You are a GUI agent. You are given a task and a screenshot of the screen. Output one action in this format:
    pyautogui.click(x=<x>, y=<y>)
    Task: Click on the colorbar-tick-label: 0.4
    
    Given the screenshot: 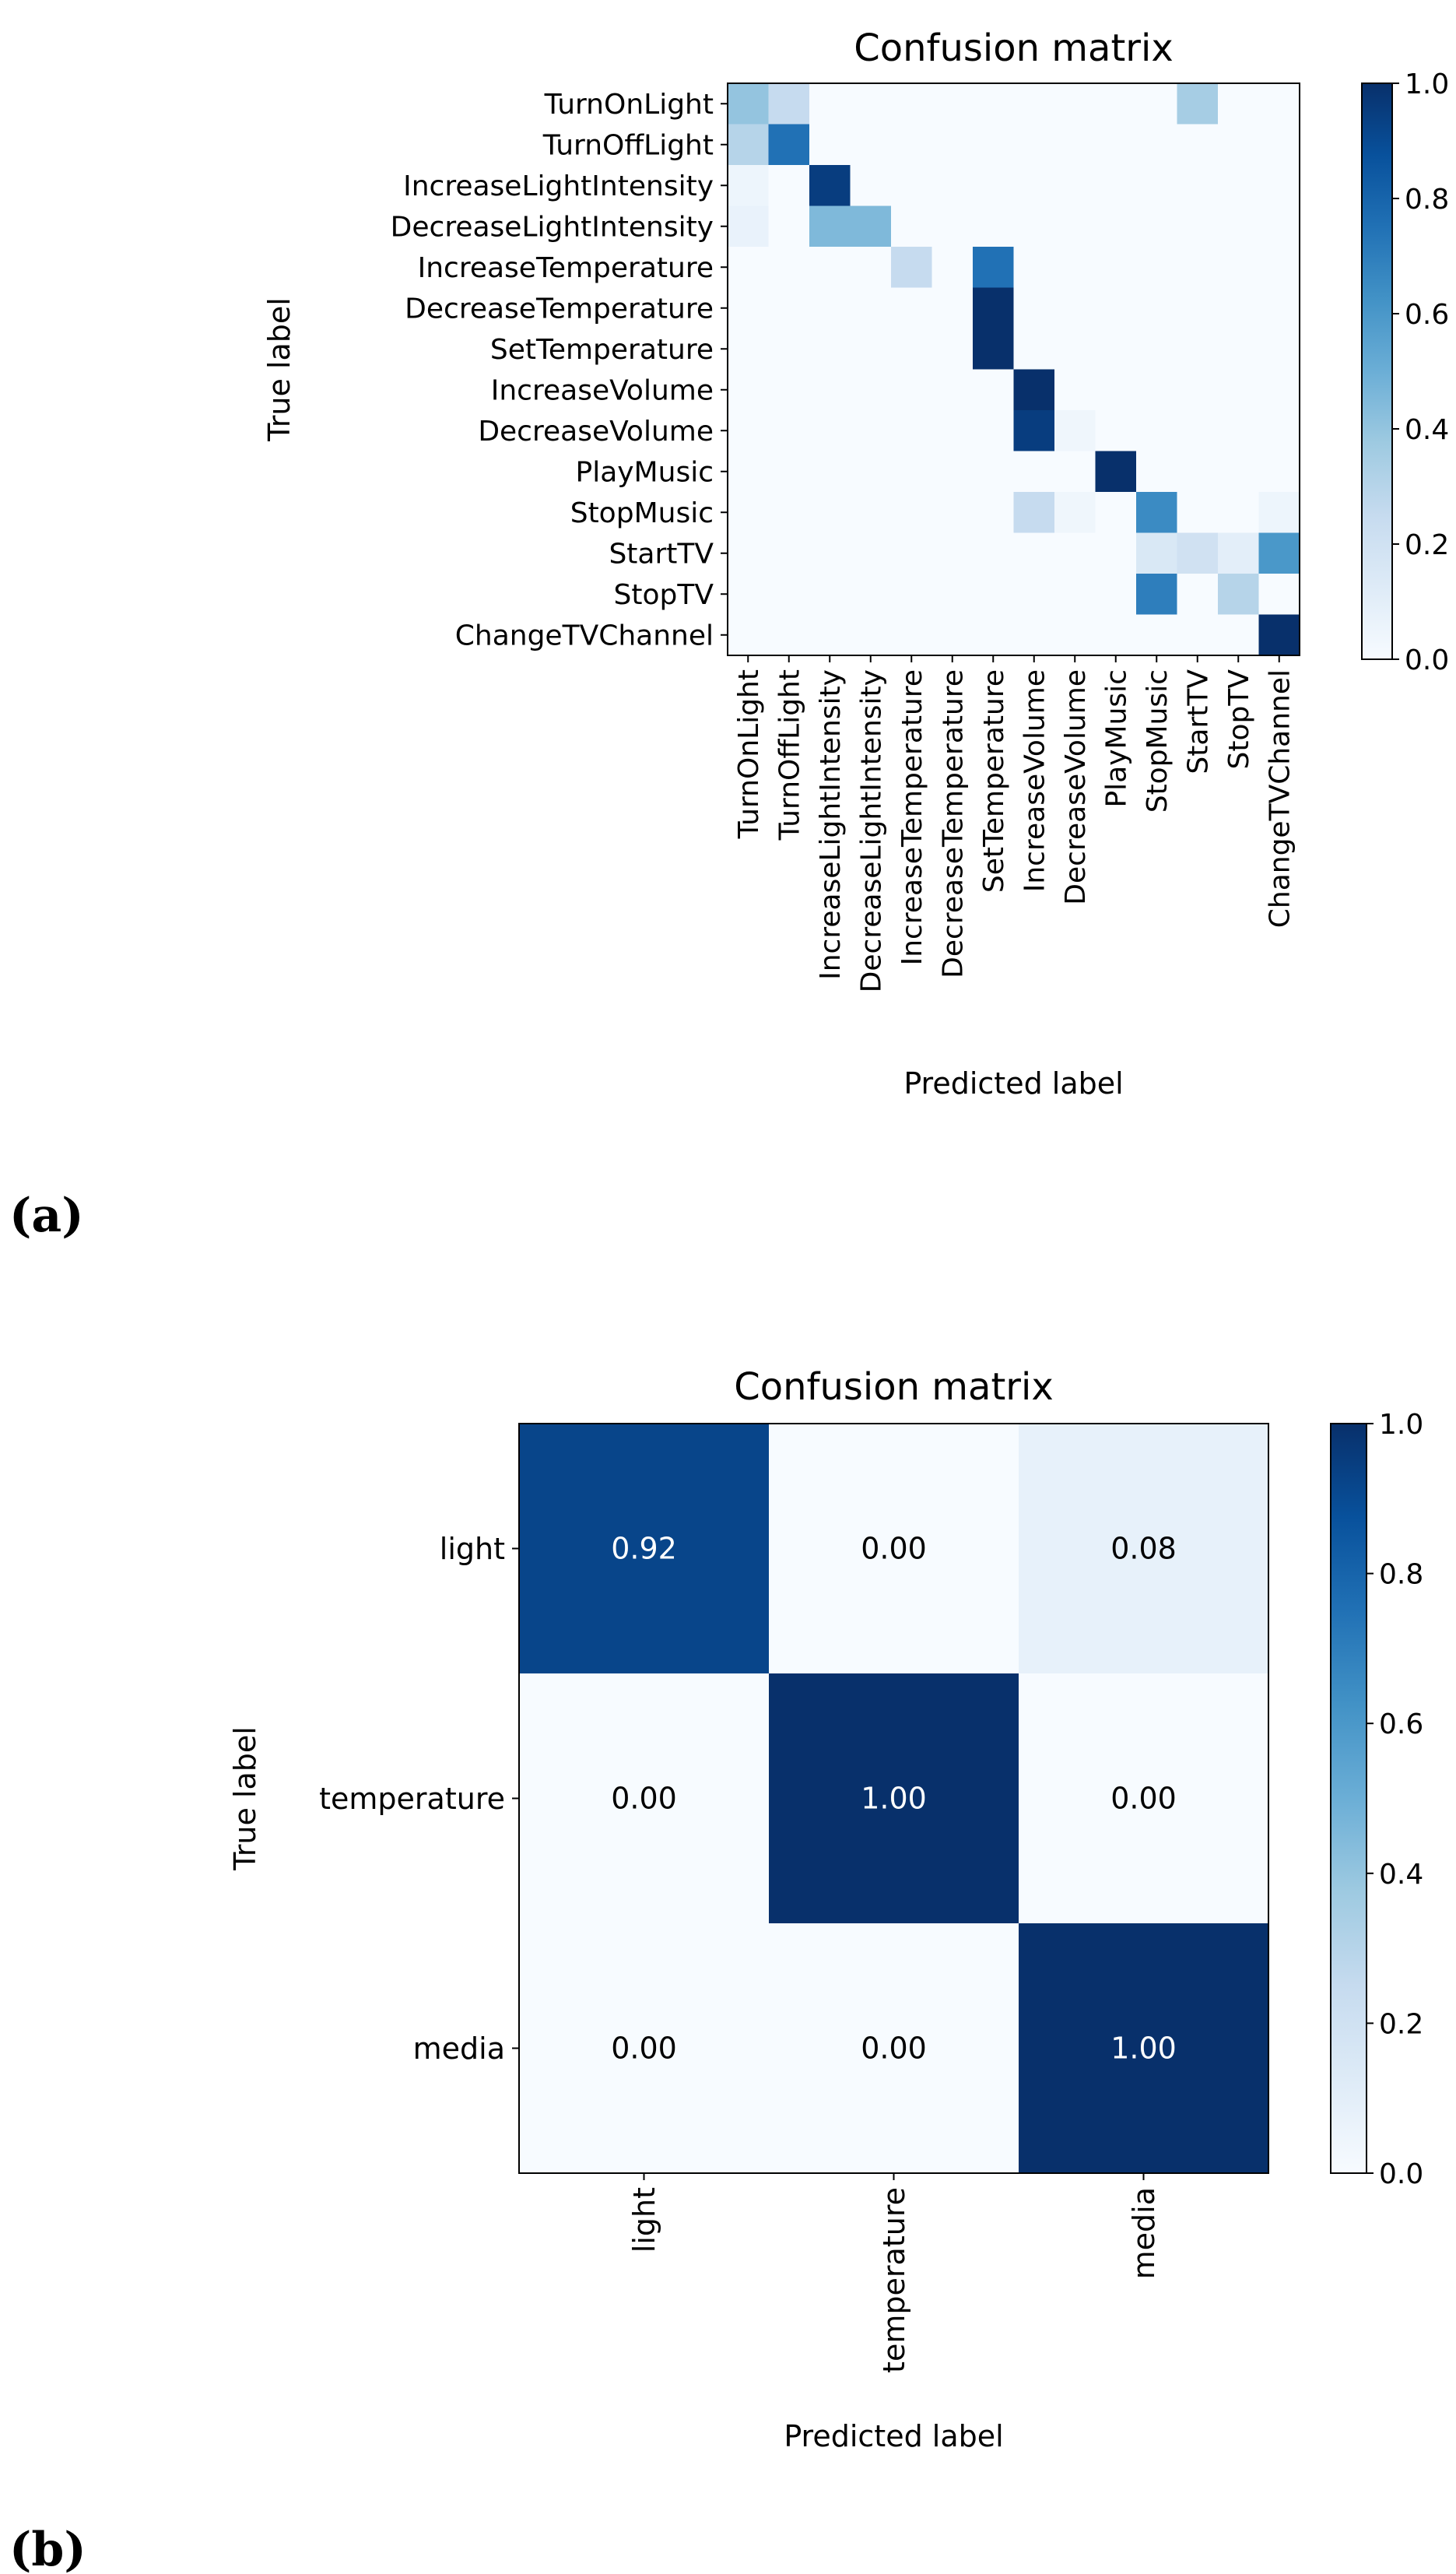 What is the action you would take?
    pyautogui.click(x=1401, y=1875)
    